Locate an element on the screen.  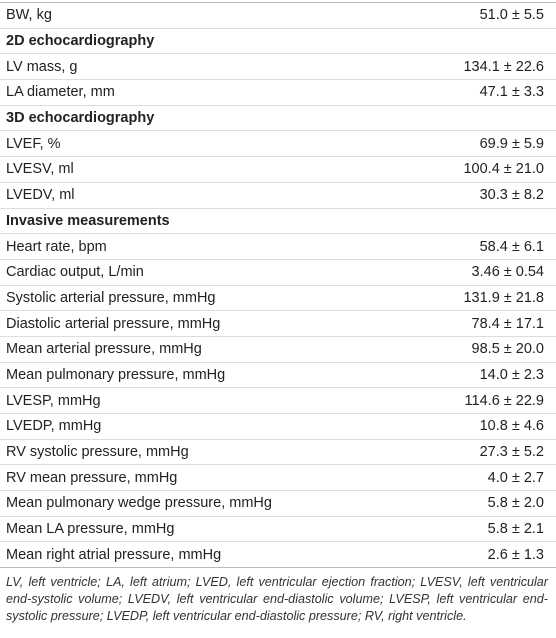
section-header: Invasive measurements is located at coordinates (278, 220).